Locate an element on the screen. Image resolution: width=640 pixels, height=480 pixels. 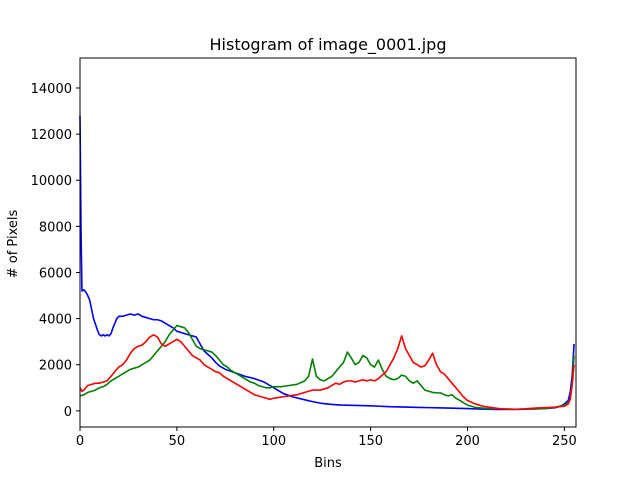
y-tick-label: 10000 is located at coordinates (51, 181).